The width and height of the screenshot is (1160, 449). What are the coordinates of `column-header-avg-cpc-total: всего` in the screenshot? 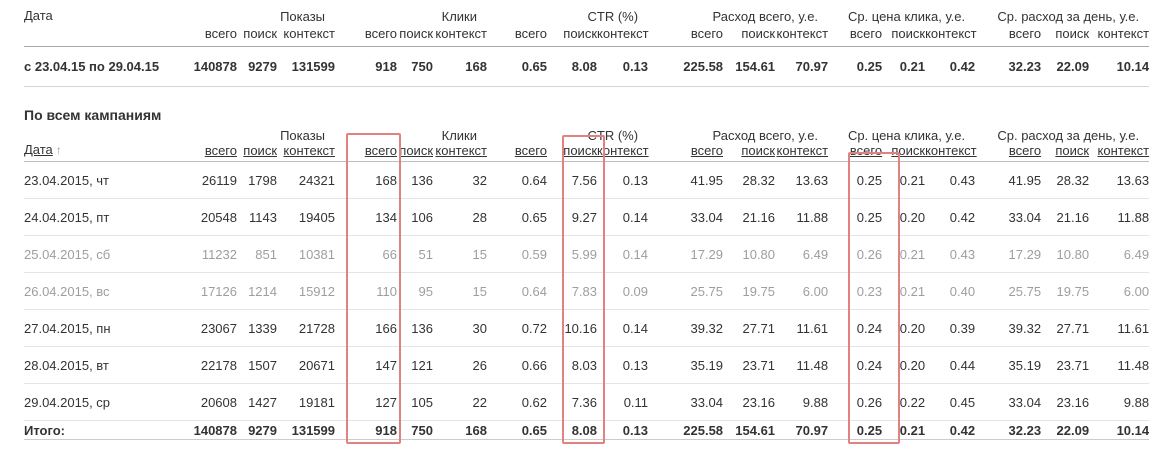 It's located at (855, 152).